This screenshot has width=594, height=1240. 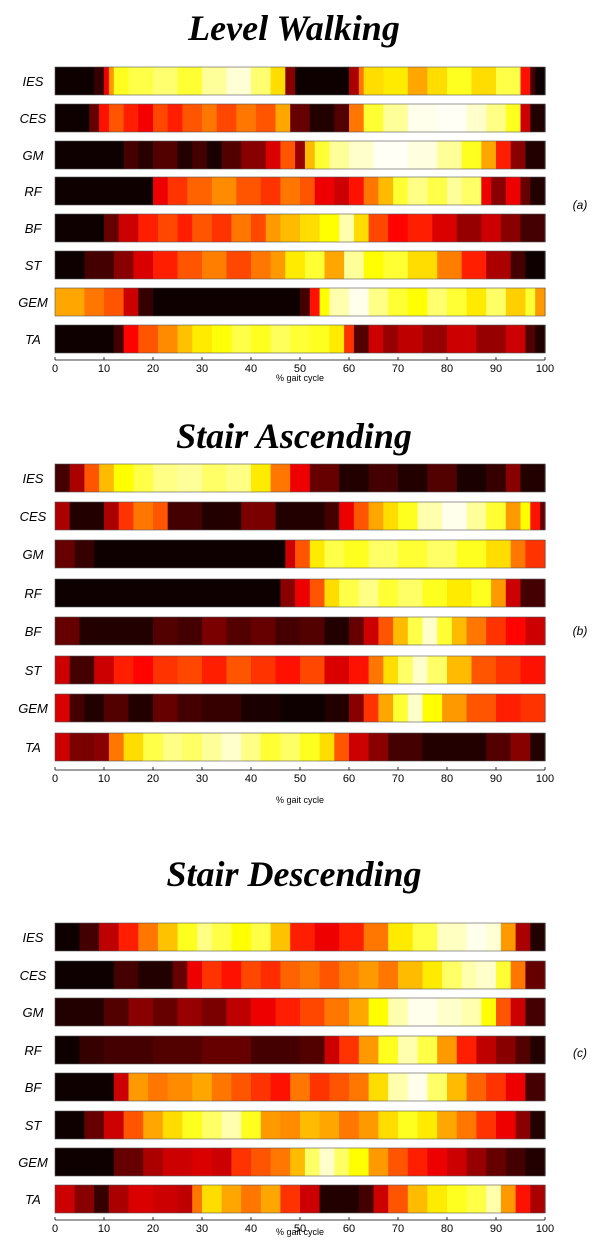 What do you see at coordinates (202, 1229) in the screenshot?
I see `x-tick-label: 30` at bounding box center [202, 1229].